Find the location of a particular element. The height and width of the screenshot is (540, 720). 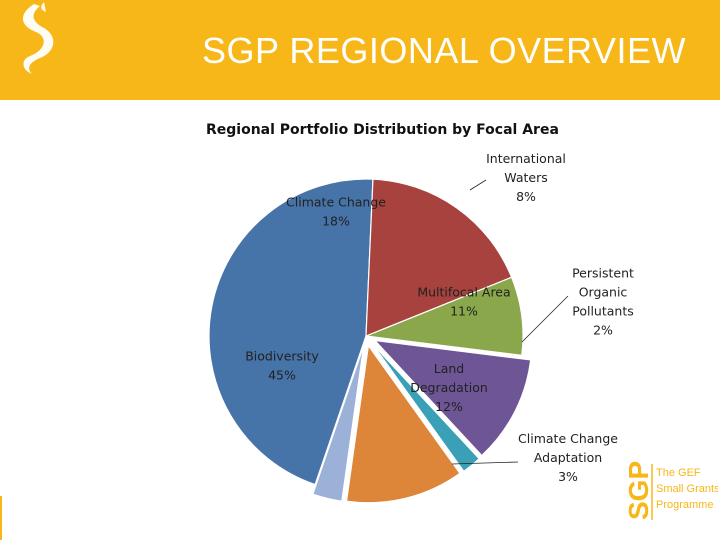

pie-slice-climate-change is located at coordinates (439, 257).